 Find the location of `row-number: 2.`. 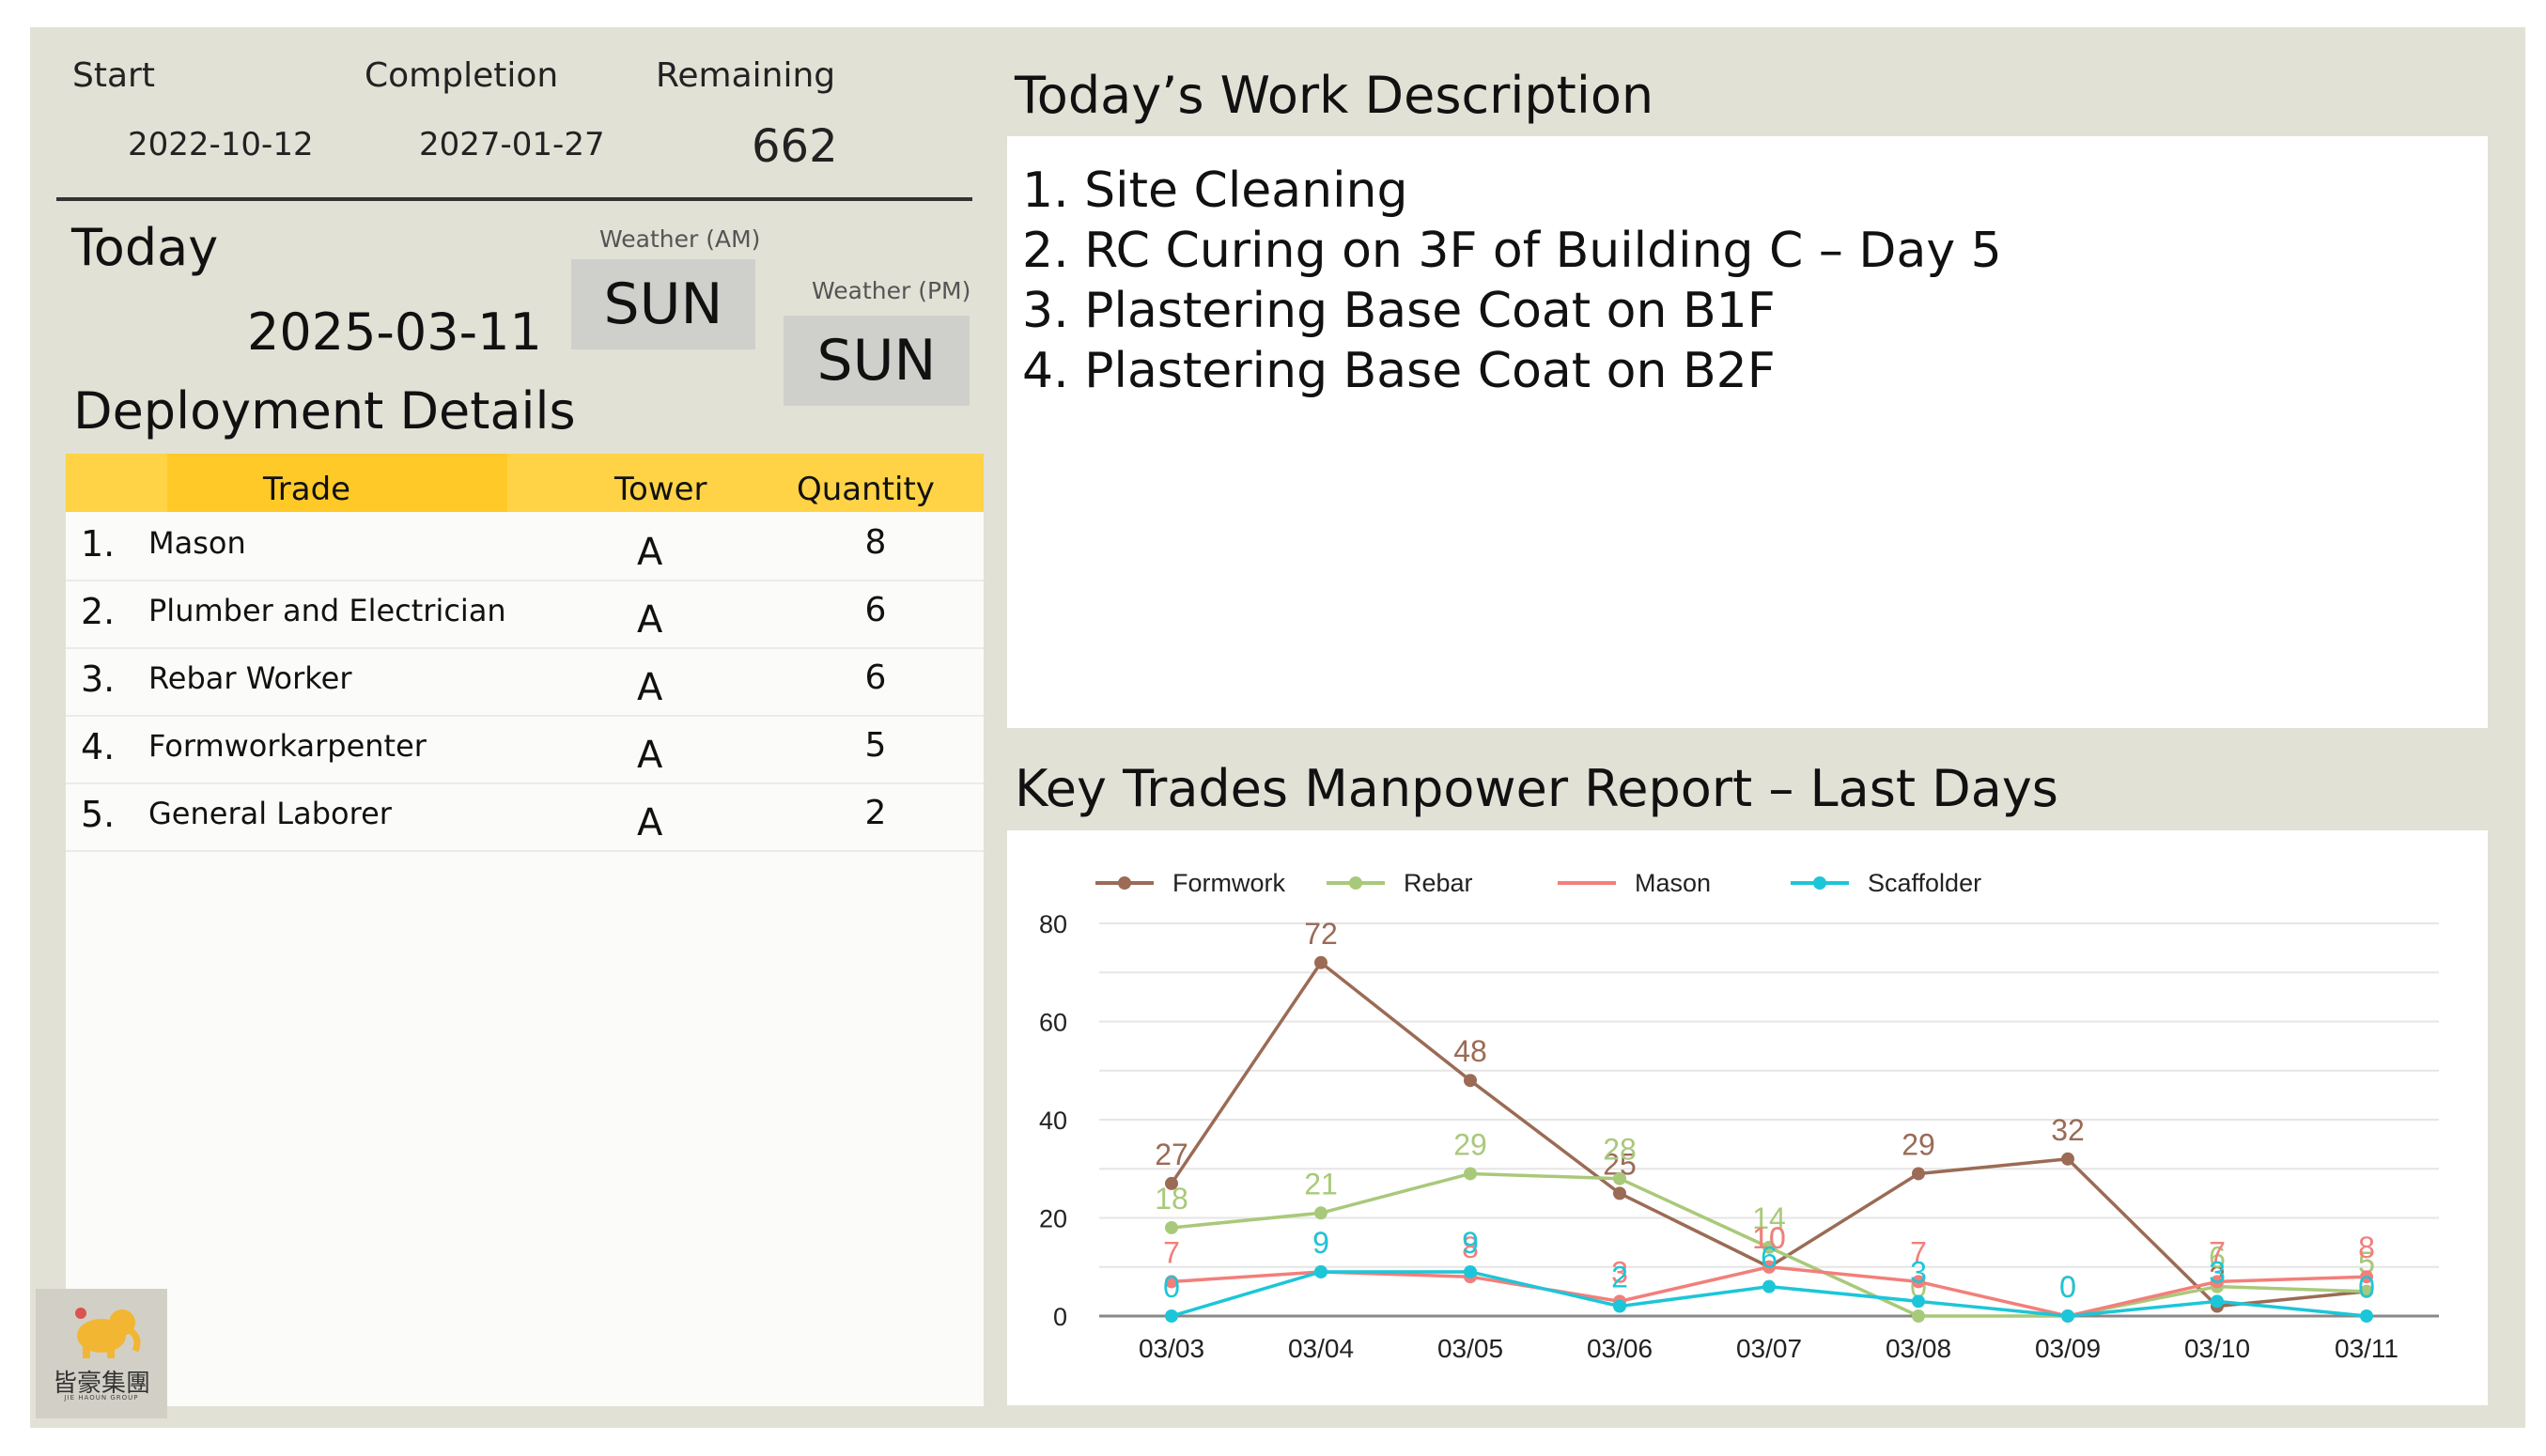

row-number: 2. is located at coordinates (99, 611).